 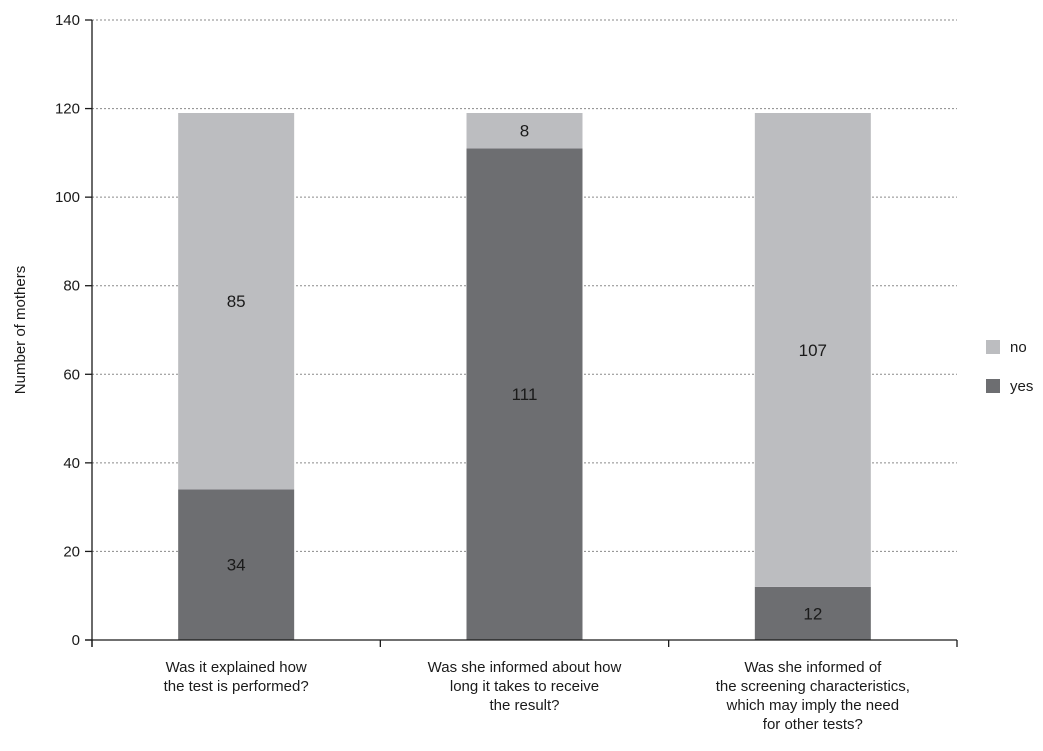 What do you see at coordinates (1018, 347) in the screenshot?
I see `legend-label-no: no` at bounding box center [1018, 347].